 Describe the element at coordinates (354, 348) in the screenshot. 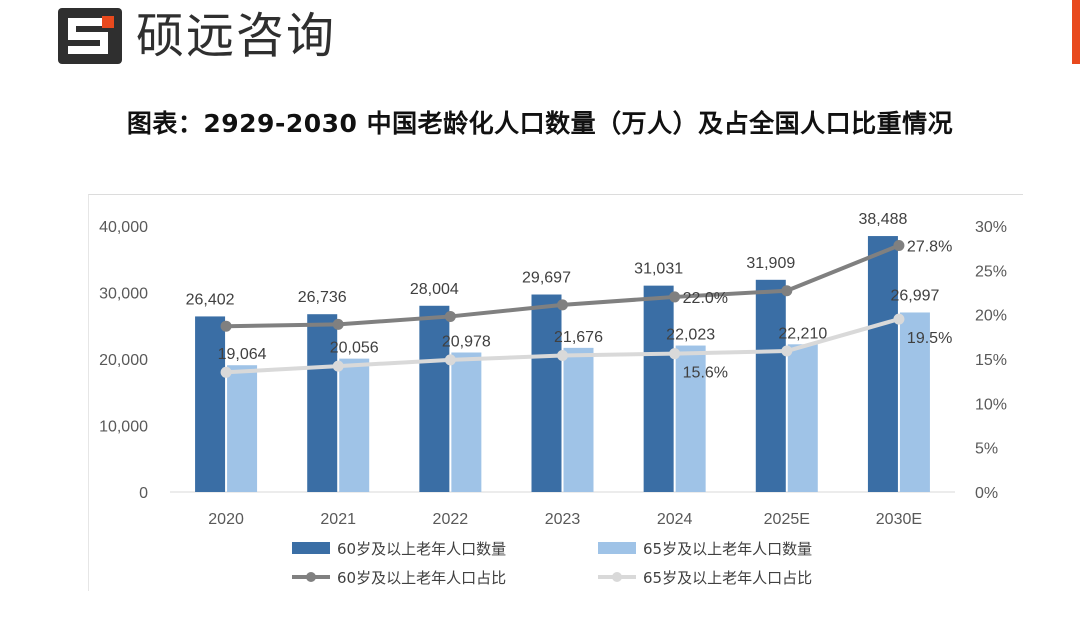

I see `bar-65plus-value-label: 20,056` at that location.